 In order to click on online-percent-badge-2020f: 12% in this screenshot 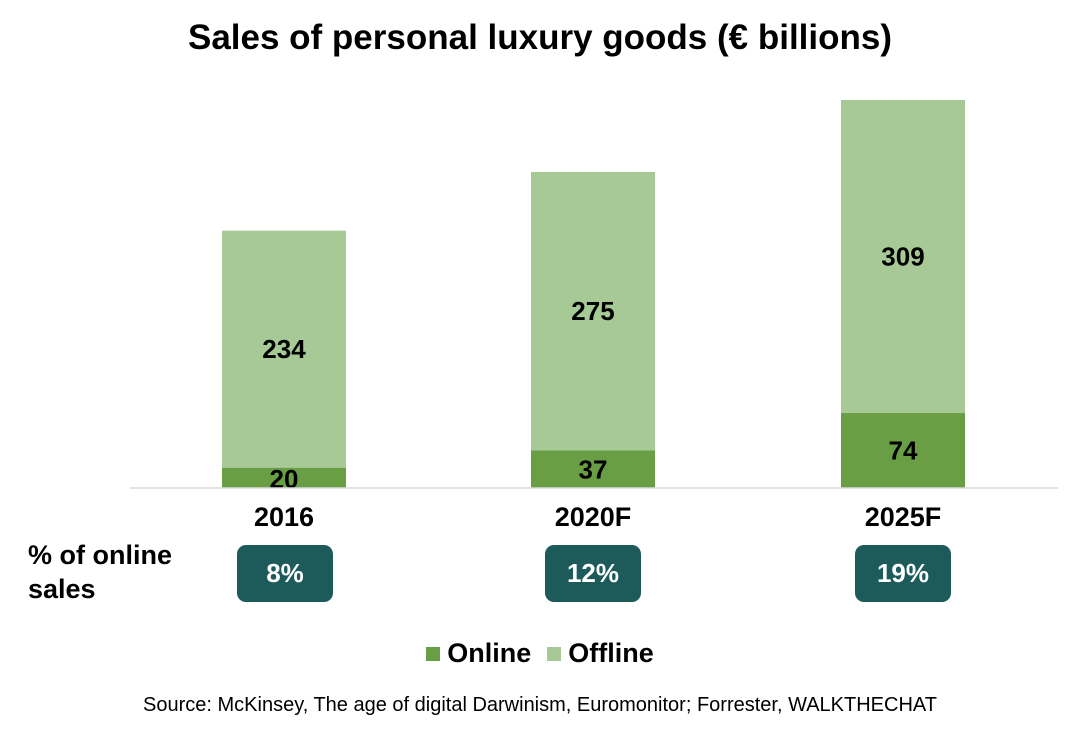, I will do `click(593, 573)`.